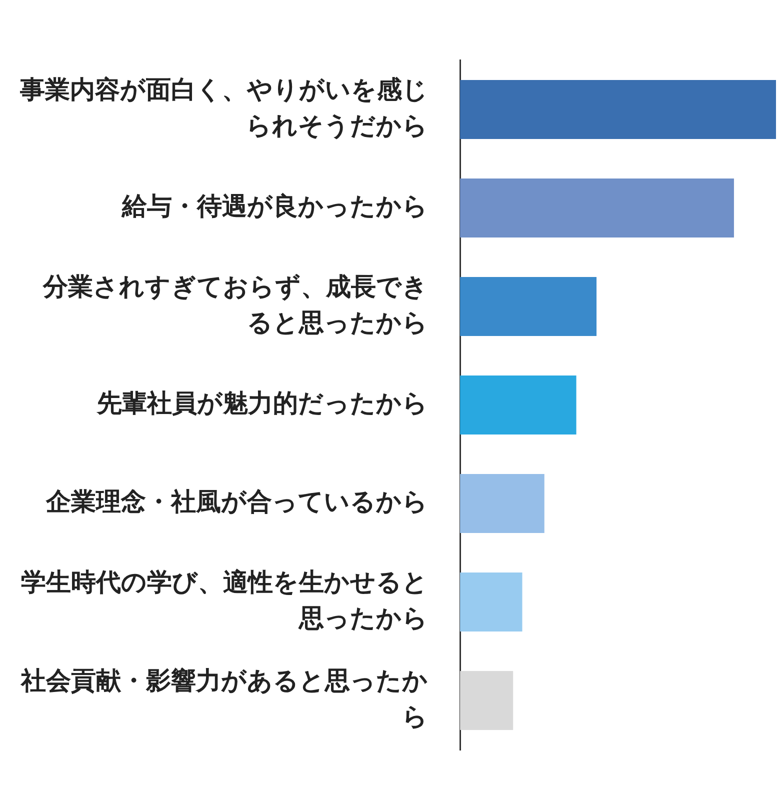 The width and height of the screenshot is (780, 810). What do you see at coordinates (223, 107) in the screenshot?
I see `y-tick-label: 事業内容が面白く、やりがいを感じられそうだから` at bounding box center [223, 107].